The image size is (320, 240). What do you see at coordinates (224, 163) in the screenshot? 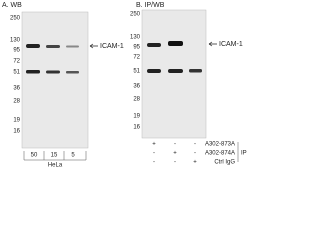
I see `row-label: Ctrl IgG` at bounding box center [224, 163].